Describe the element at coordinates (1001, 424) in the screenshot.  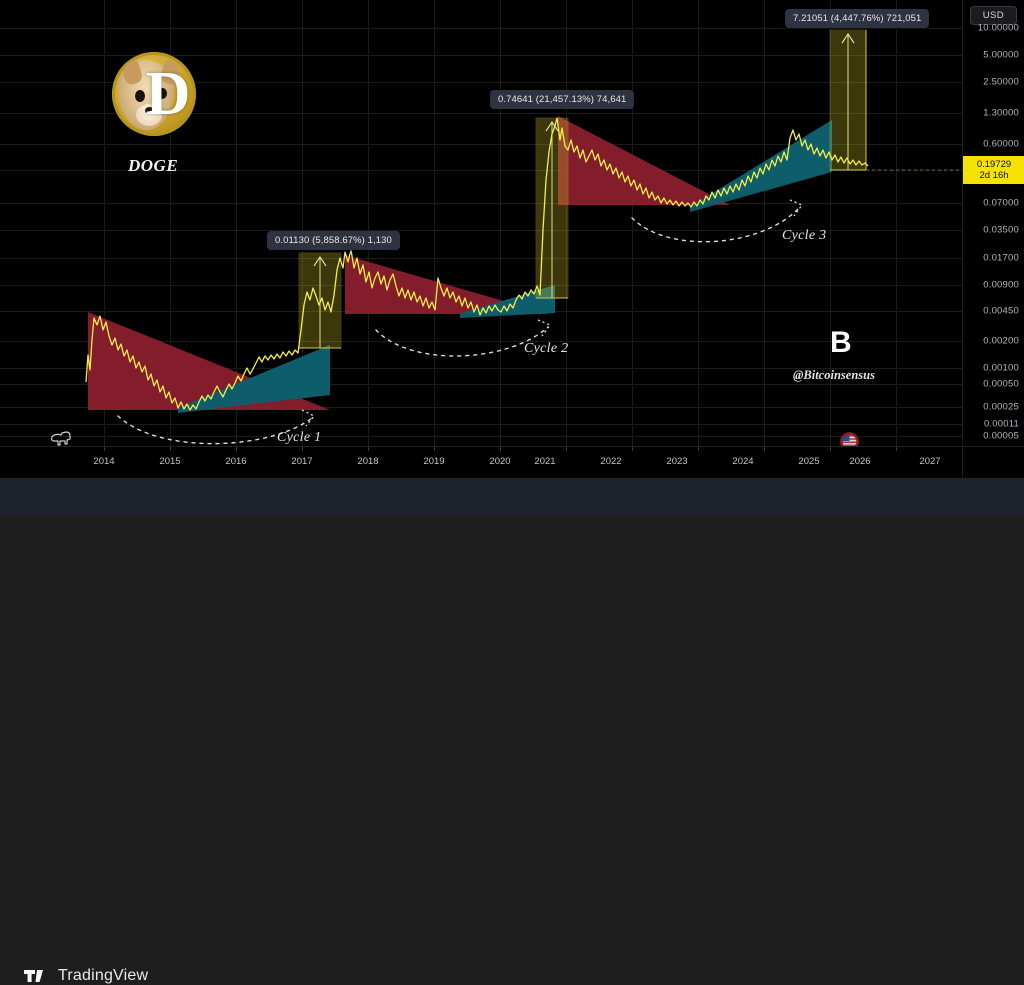
I see `price-tick: 0.00011` at that location.